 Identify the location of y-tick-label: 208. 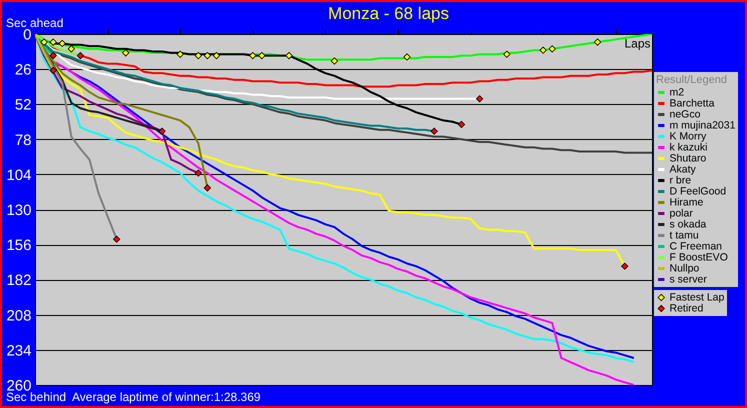
(19, 315).